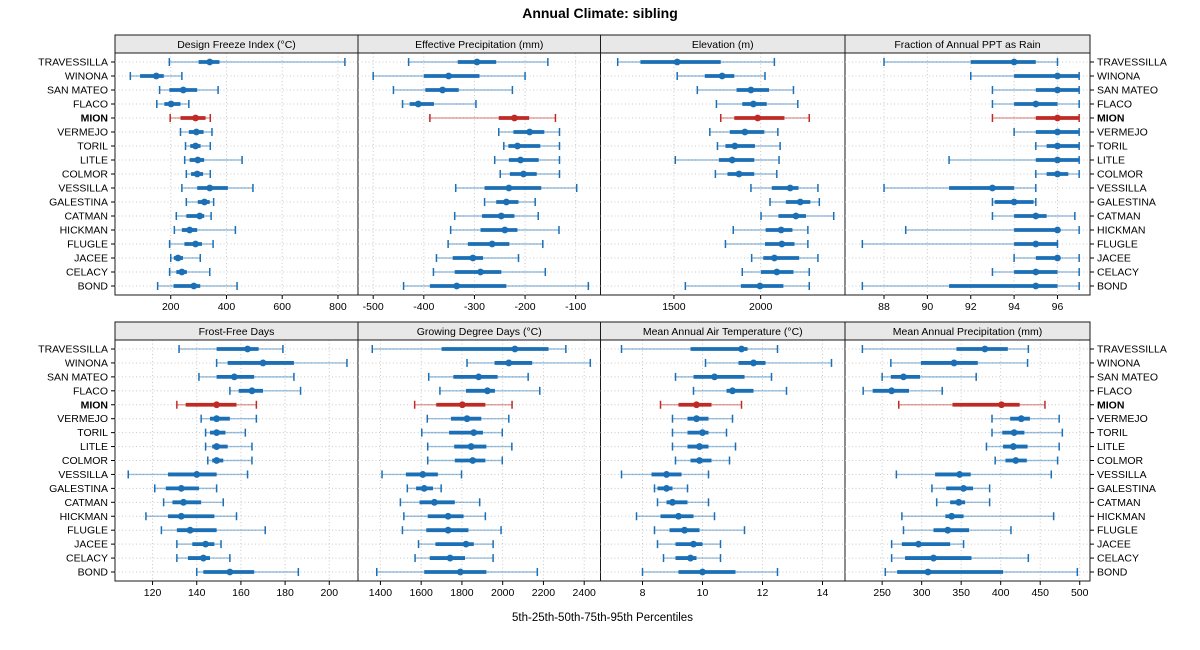 This screenshot has width=1200, height=650. I want to click on x-tick-label: 200, so click(171, 307).